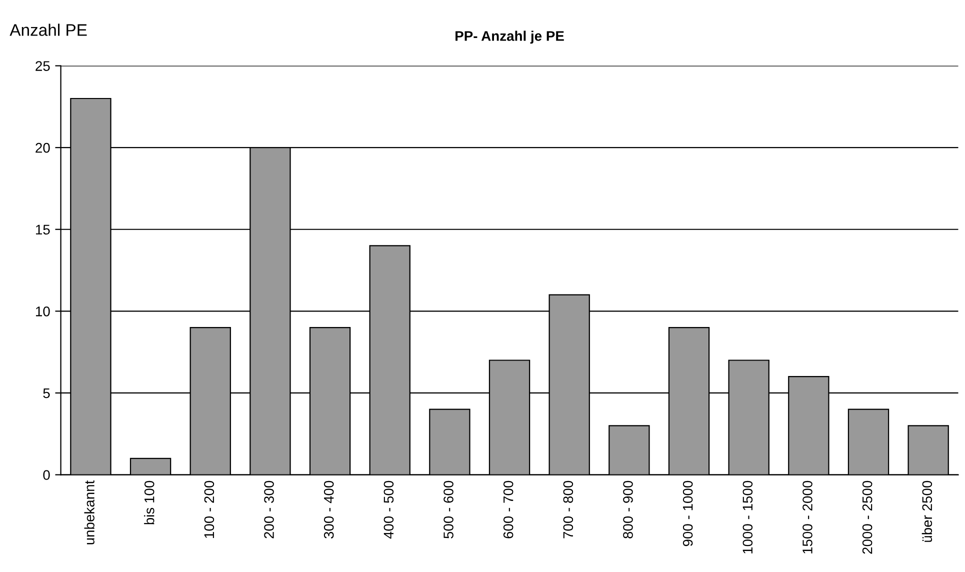  Describe the element at coordinates (449, 509) in the screenshot. I see `x-tick-label: 500 - 600` at that location.